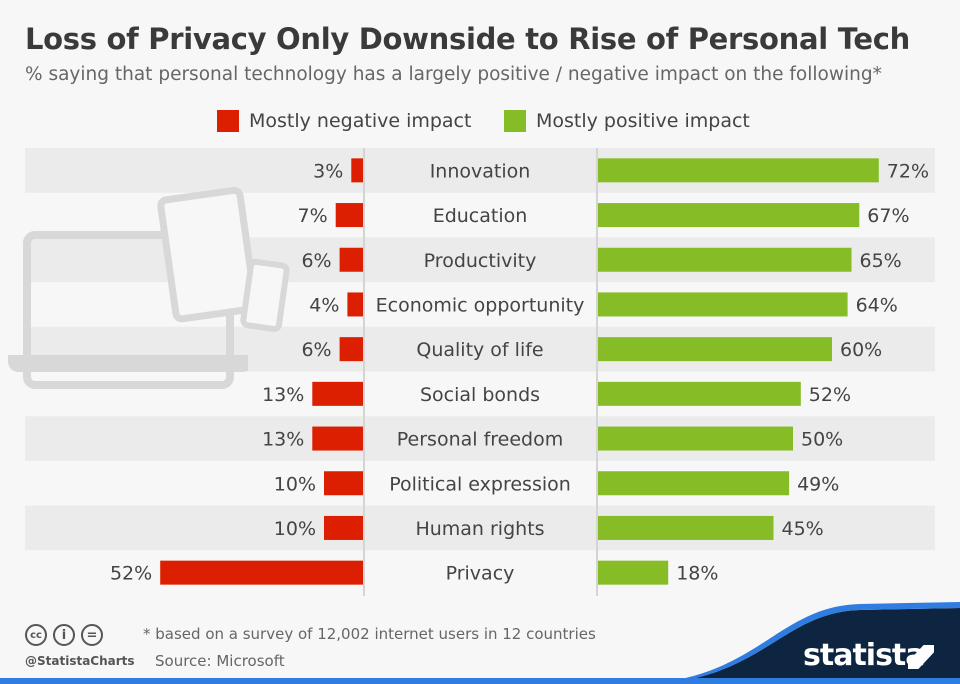 The image size is (960, 684). Describe the element at coordinates (149, 287) in the screenshot. I see `devices-illustration` at that location.